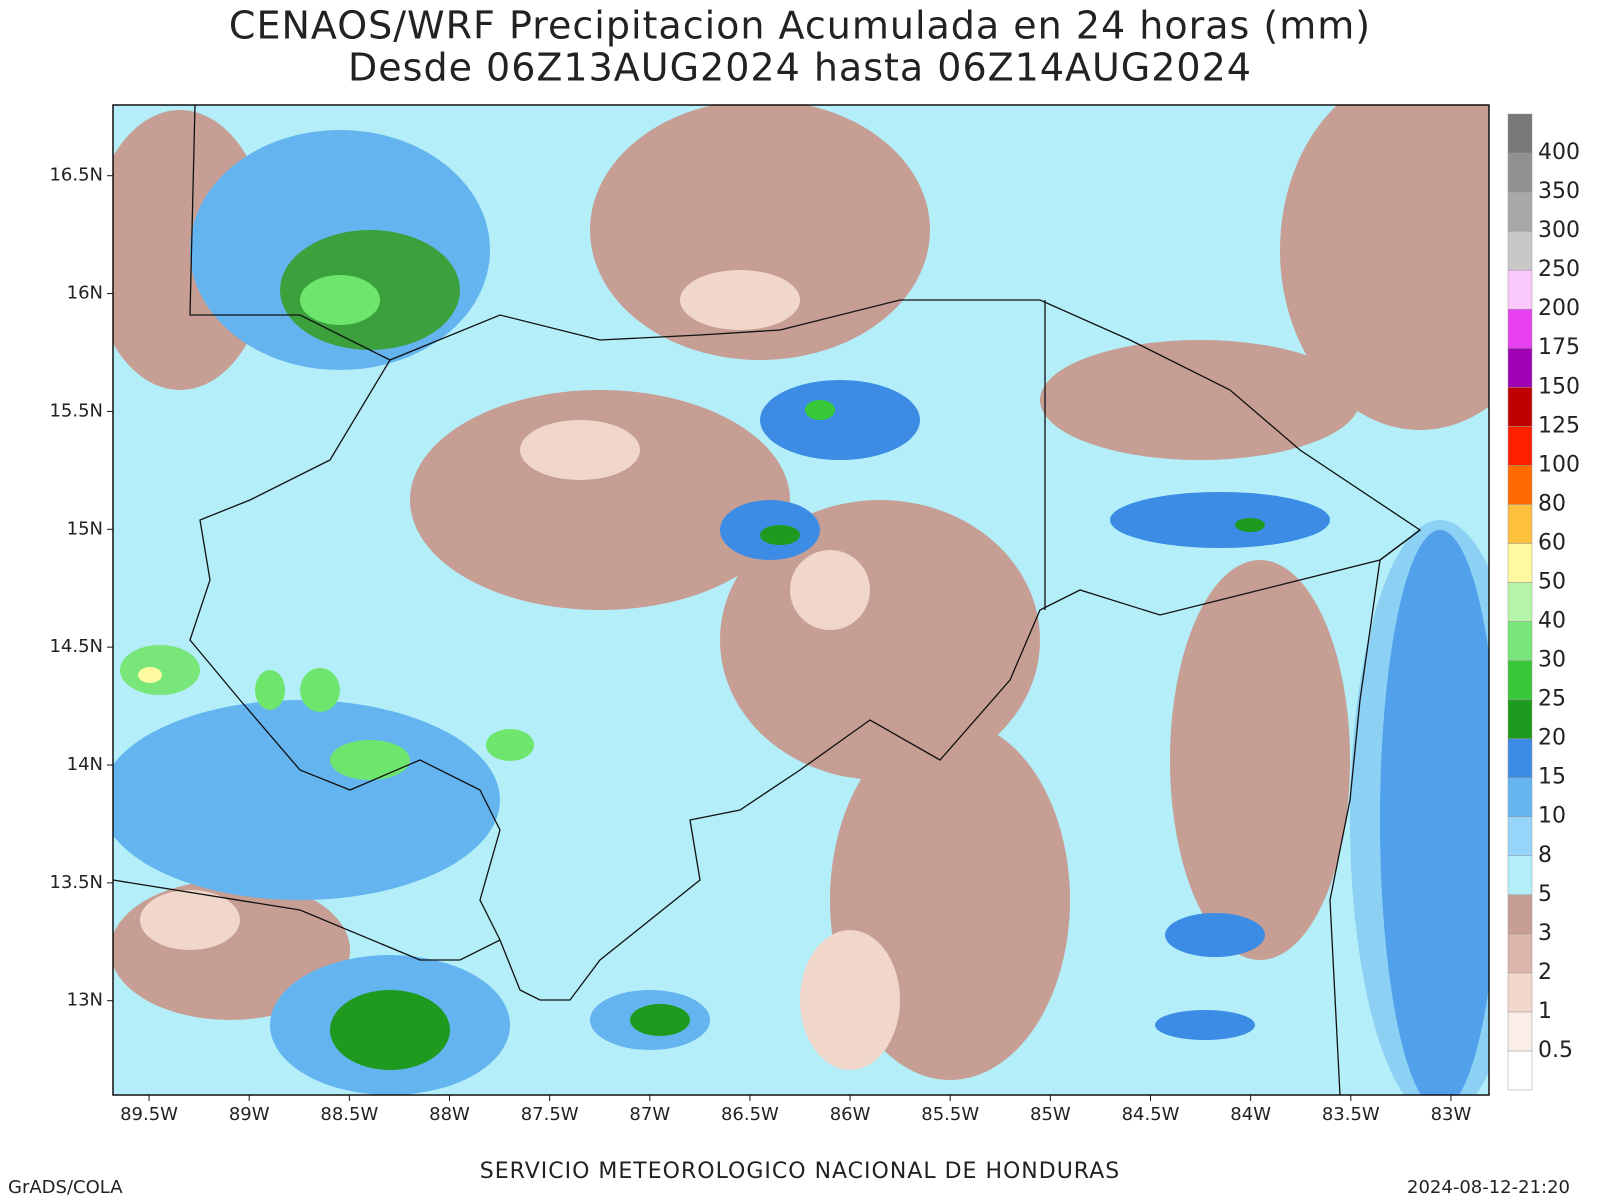  Describe the element at coordinates (1552, 542) in the screenshot. I see `colorbar-label: 60` at that location.